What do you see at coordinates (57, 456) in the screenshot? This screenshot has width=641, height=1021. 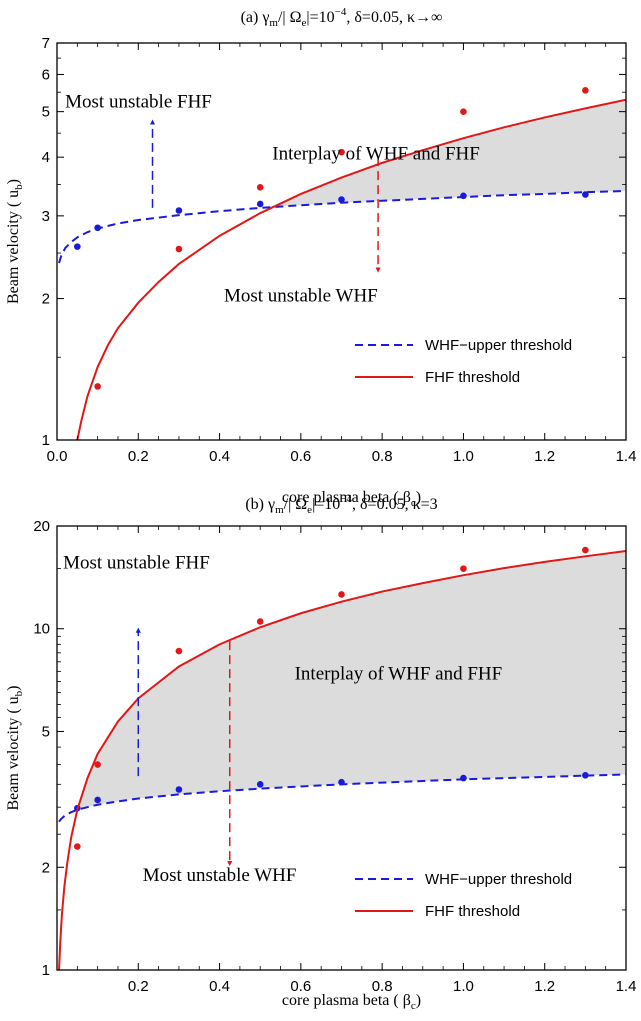 I see `x-tick-label: 0.0` at bounding box center [57, 456].